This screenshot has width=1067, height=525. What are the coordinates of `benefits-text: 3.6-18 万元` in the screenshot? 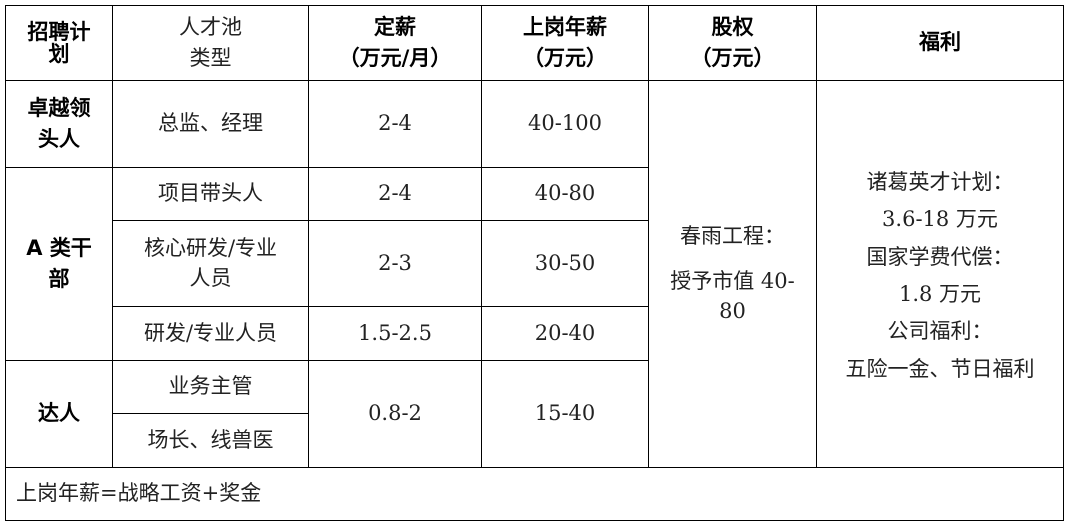 It's located at (940, 219).